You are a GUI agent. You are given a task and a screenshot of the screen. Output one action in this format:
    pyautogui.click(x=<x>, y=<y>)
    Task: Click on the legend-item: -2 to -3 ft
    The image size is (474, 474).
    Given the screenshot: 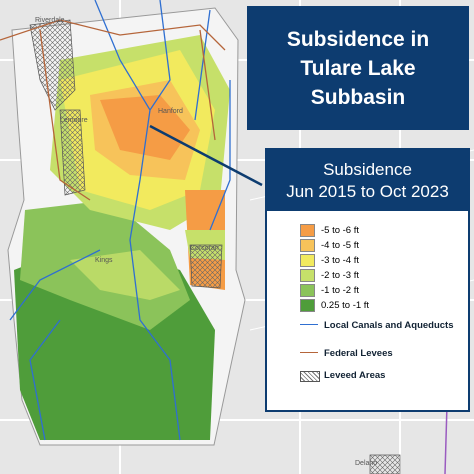 What is the action you would take?
    pyautogui.click(x=329, y=275)
    